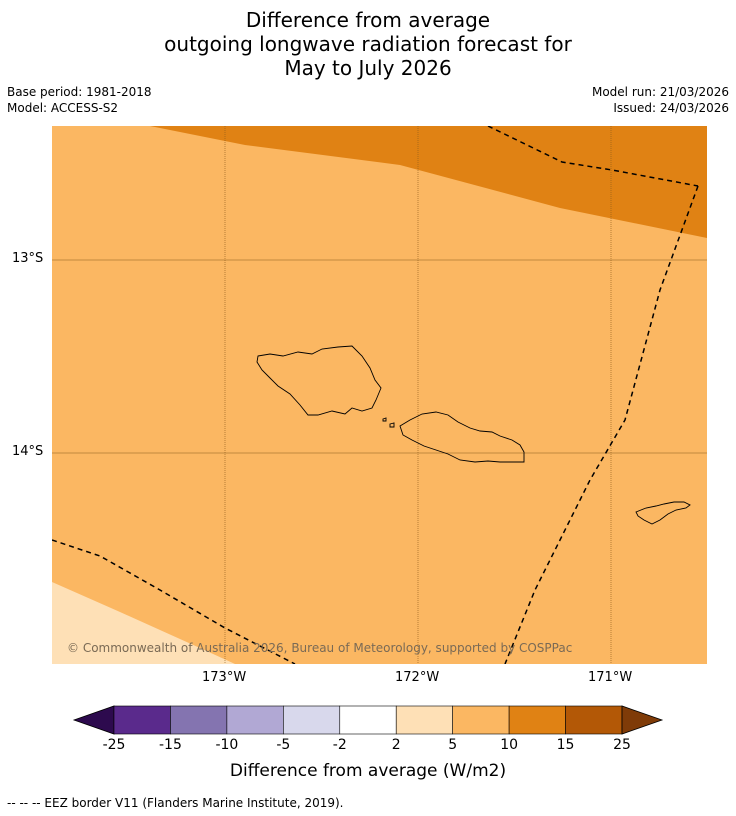 This screenshot has width=736, height=816. I want to click on title-line-3: May to July 2026, so click(368, 68).